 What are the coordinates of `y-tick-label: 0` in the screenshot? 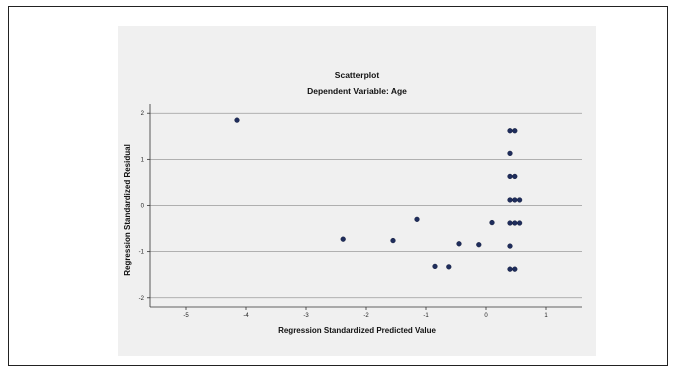 It's located at (143, 207).